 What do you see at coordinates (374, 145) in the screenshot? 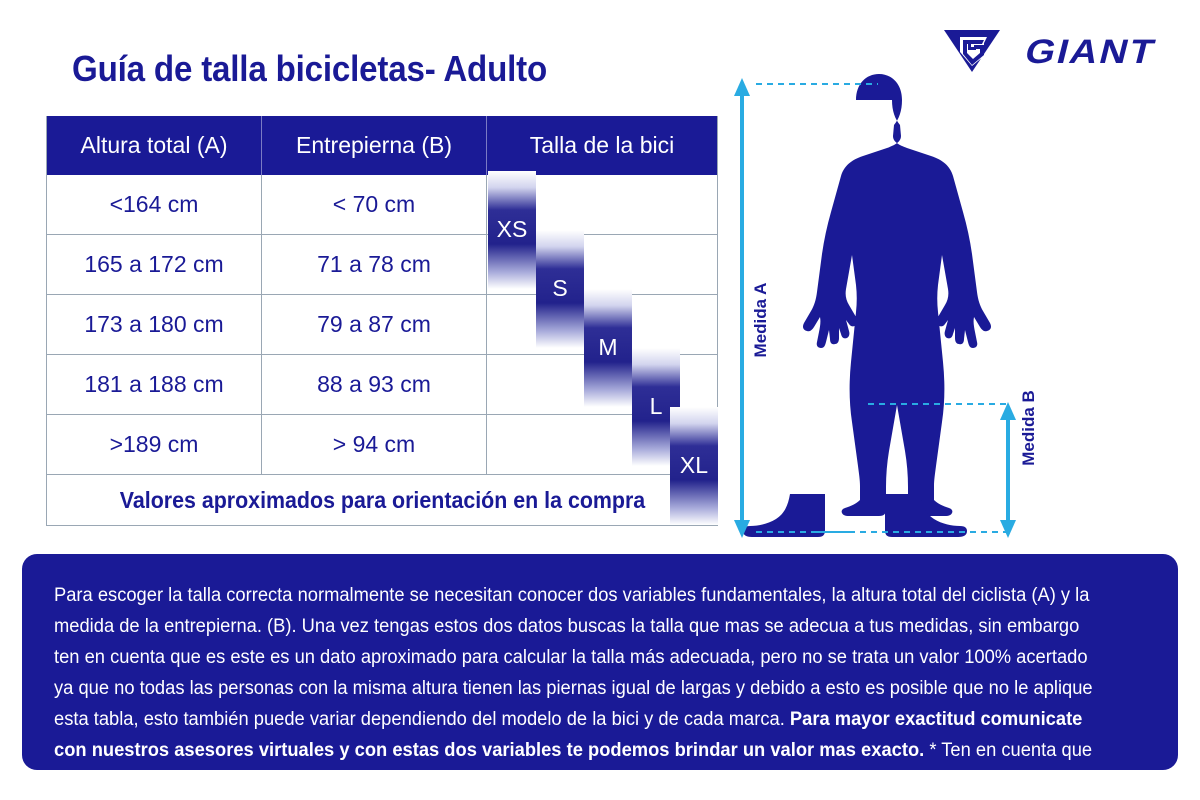
I see `column-header-inseam: Entrepierna (B)` at bounding box center [374, 145].